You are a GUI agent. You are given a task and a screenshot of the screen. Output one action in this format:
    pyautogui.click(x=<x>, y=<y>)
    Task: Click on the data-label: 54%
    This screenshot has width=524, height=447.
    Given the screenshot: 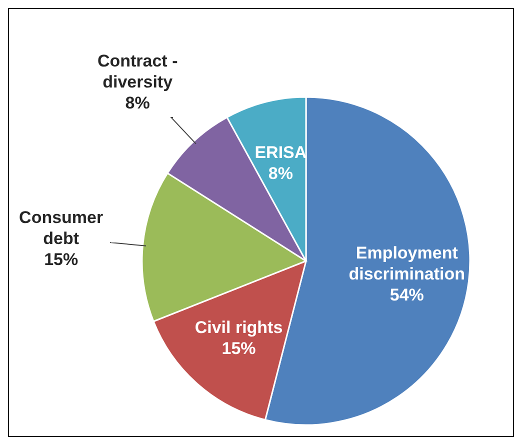 What is the action you would take?
    pyautogui.click(x=407, y=294)
    